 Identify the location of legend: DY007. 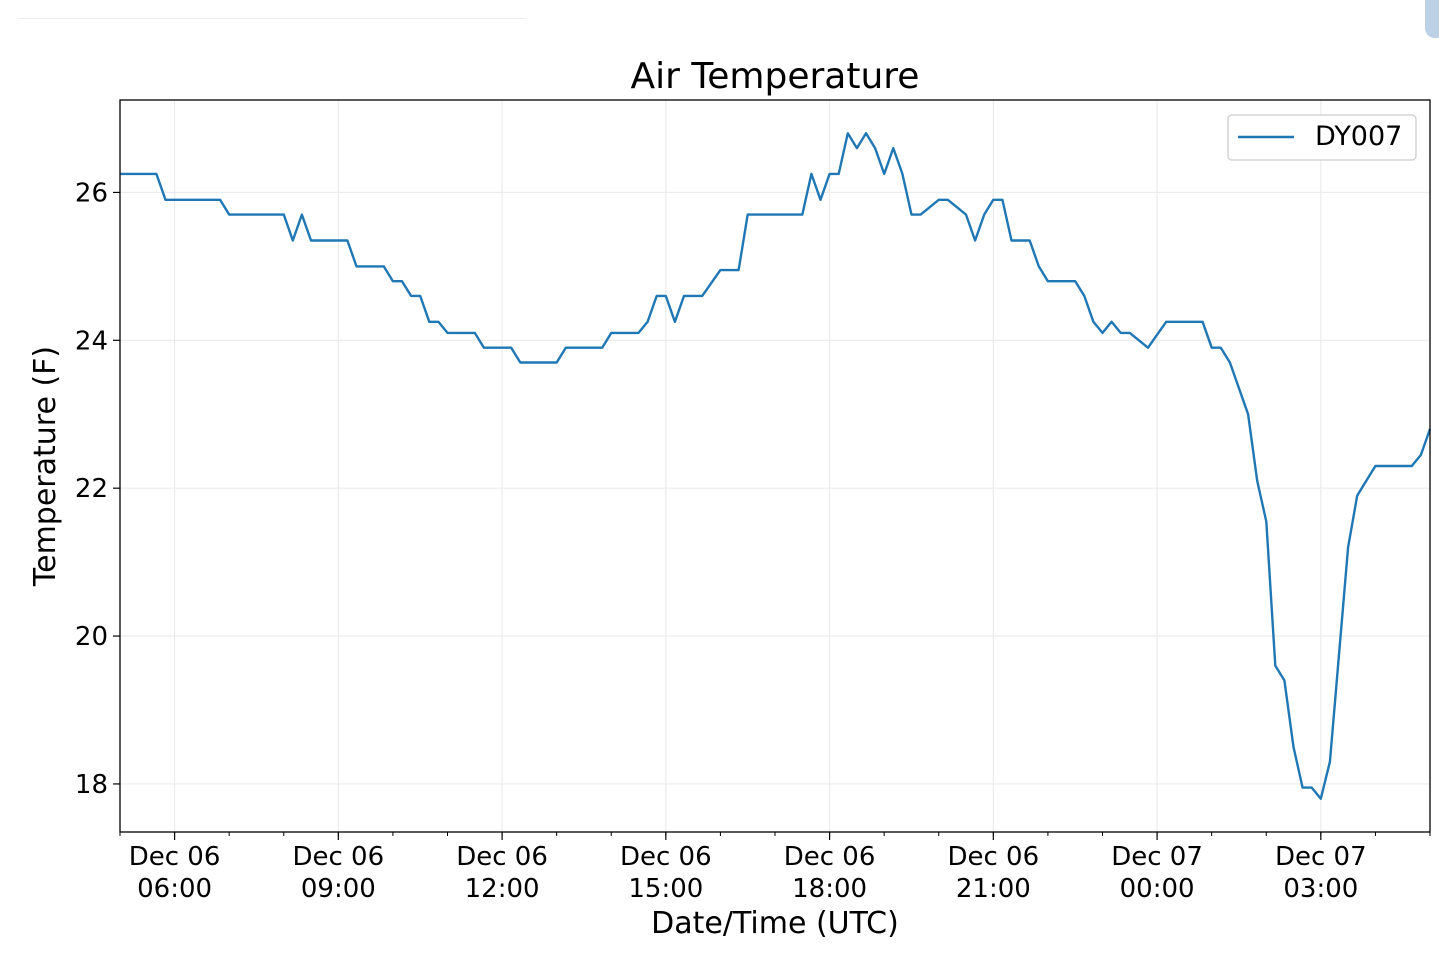
(1322, 137).